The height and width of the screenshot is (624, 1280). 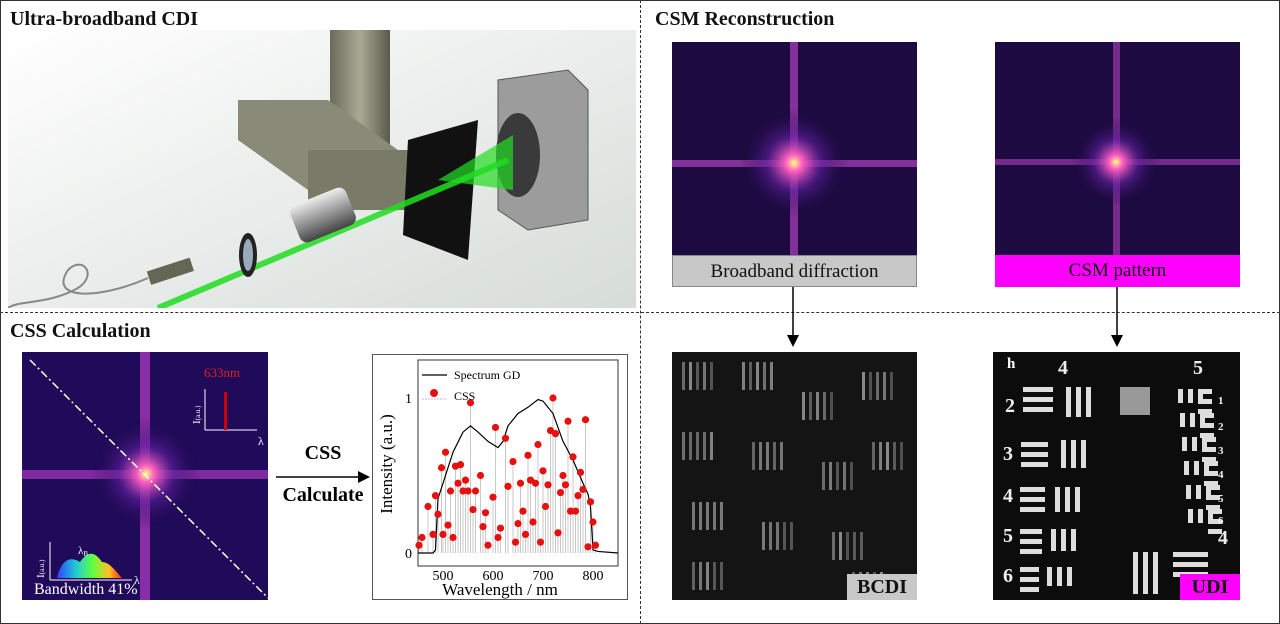 I want to click on panel-title-ultra-broadband-cdi: Ultra-broadband CDI, so click(x=104, y=19).